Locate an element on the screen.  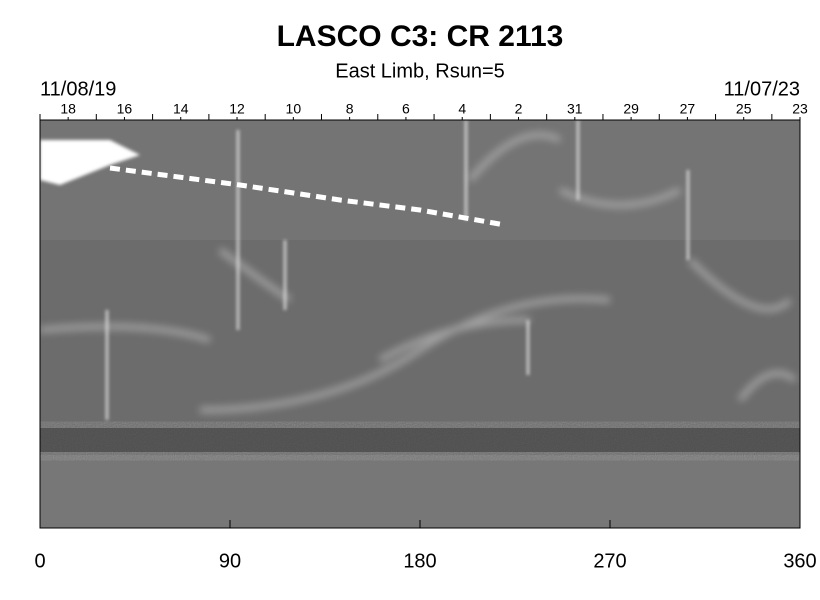
x2-tick-label: 8 is located at coordinates (350, 109).